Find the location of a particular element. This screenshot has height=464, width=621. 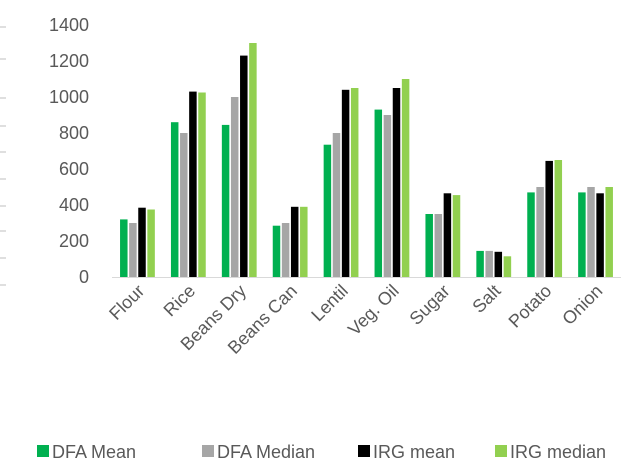

x-tick-label-0: Flour is located at coordinates (126, 302).